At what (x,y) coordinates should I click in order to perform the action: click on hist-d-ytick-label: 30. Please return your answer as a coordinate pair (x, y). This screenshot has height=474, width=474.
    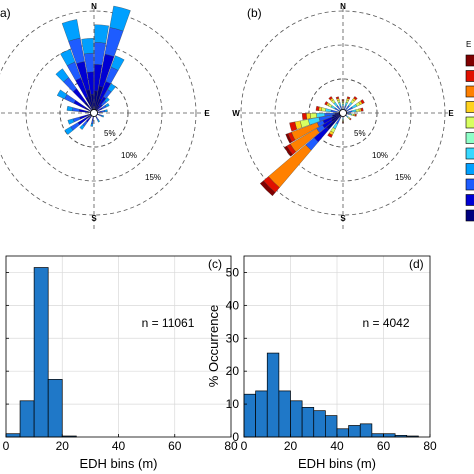
    Looking at the image, I should click on (233, 338).